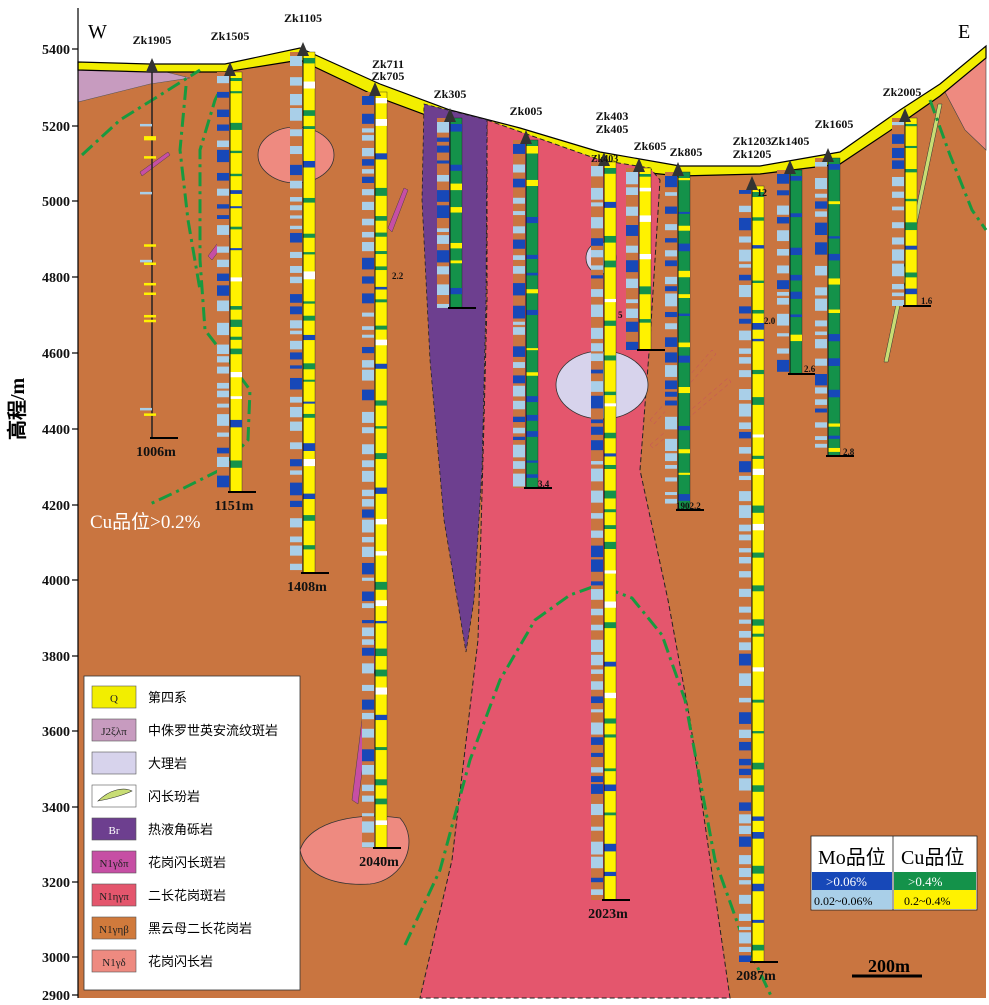 The height and width of the screenshot is (1005, 989). Describe the element at coordinates (388, 64) in the screenshot. I see `drillhole-name: Zk711` at that location.